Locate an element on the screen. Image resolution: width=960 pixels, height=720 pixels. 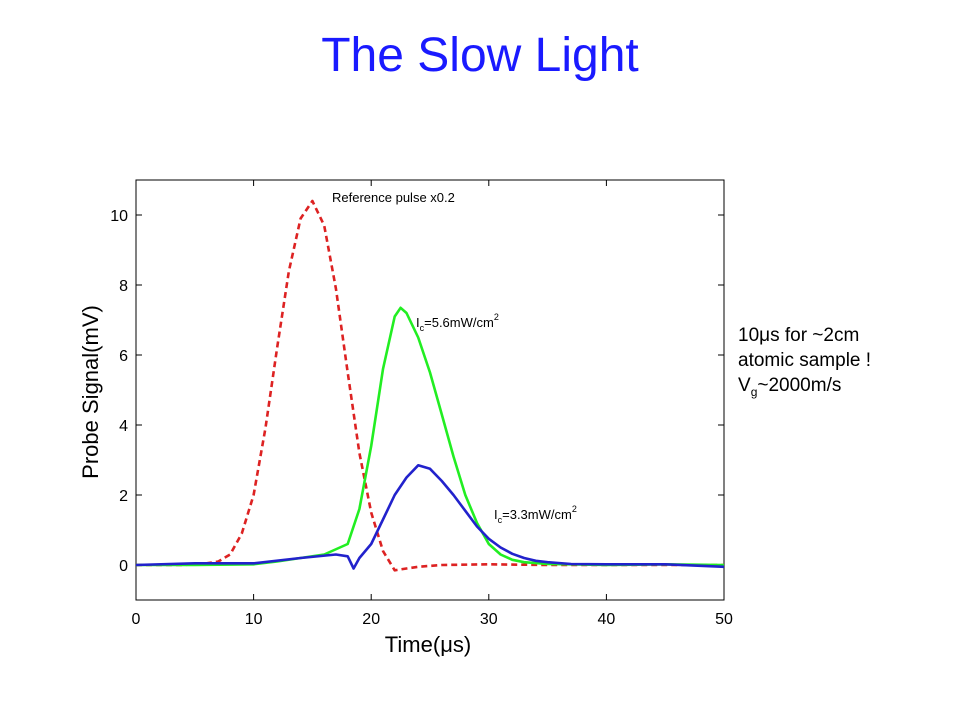
y-tick-label: 0 is located at coordinates (123, 566).